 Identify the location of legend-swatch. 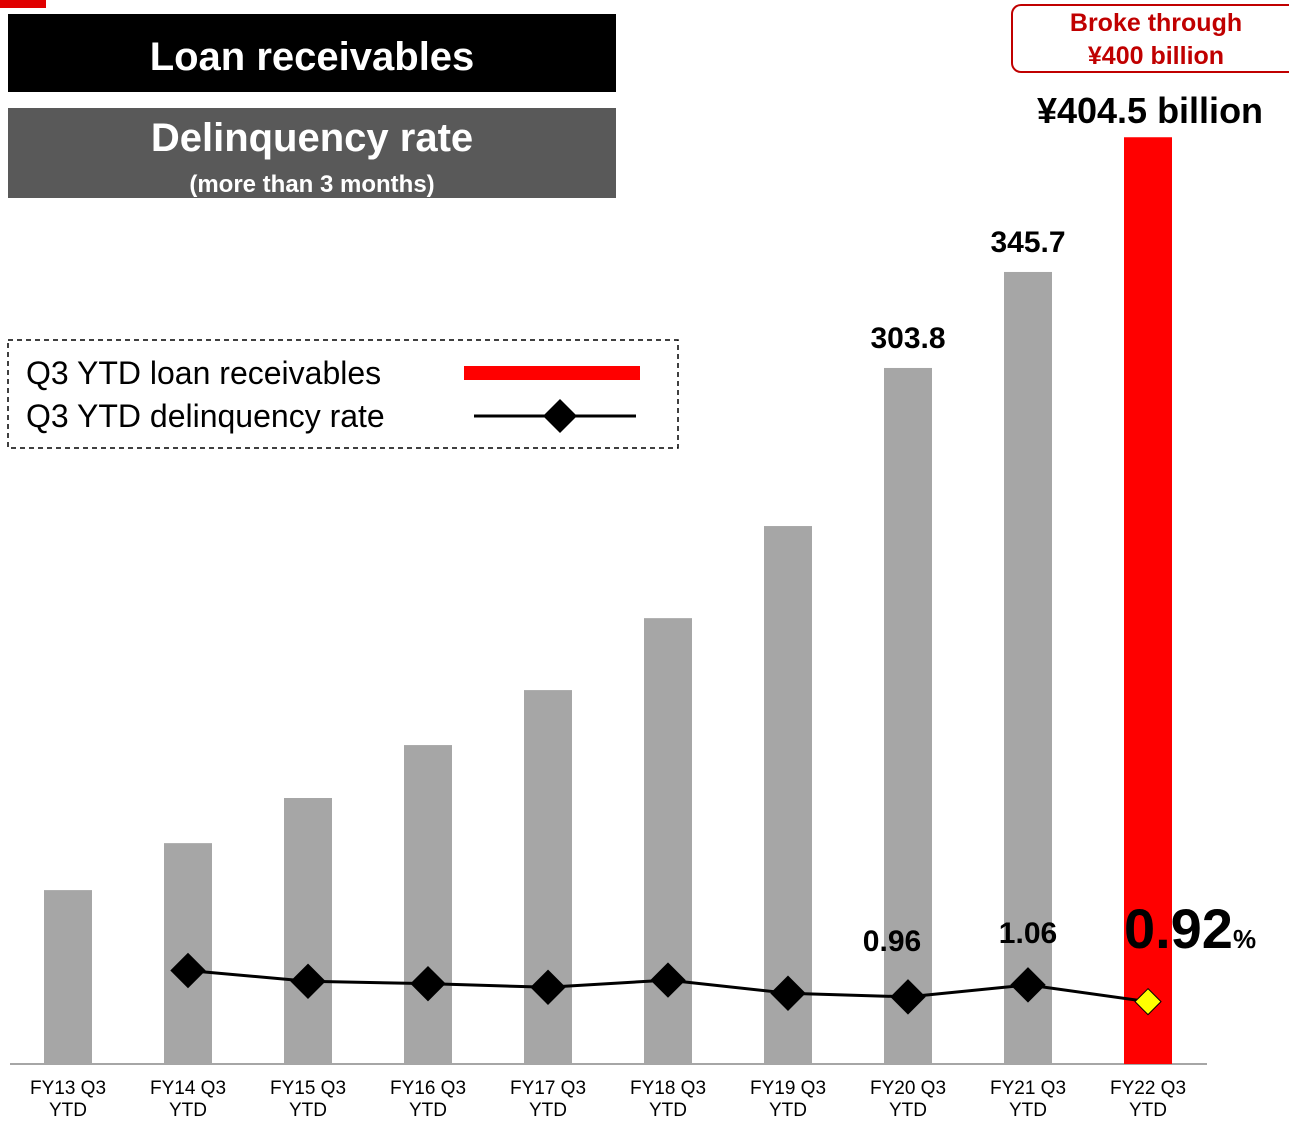
(552, 373).